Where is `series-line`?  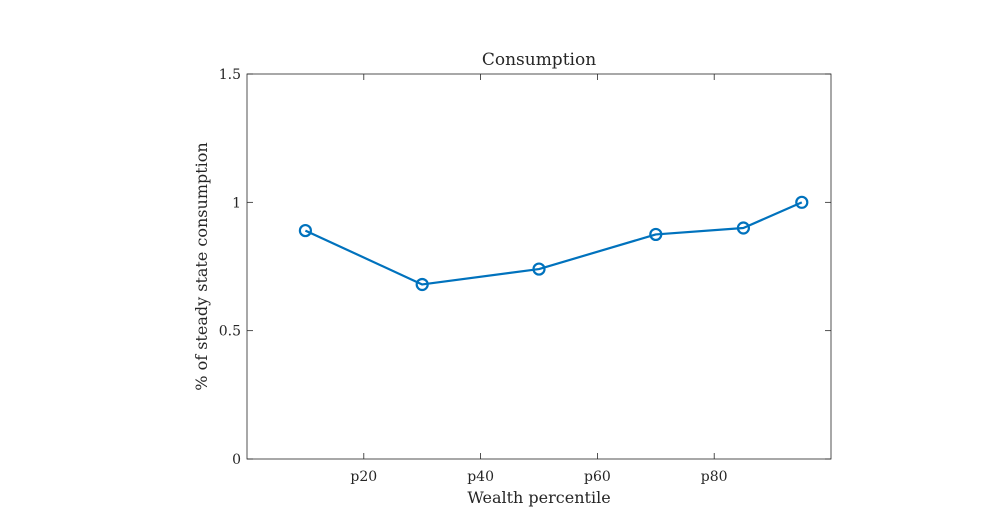 series-line is located at coordinates (553, 243).